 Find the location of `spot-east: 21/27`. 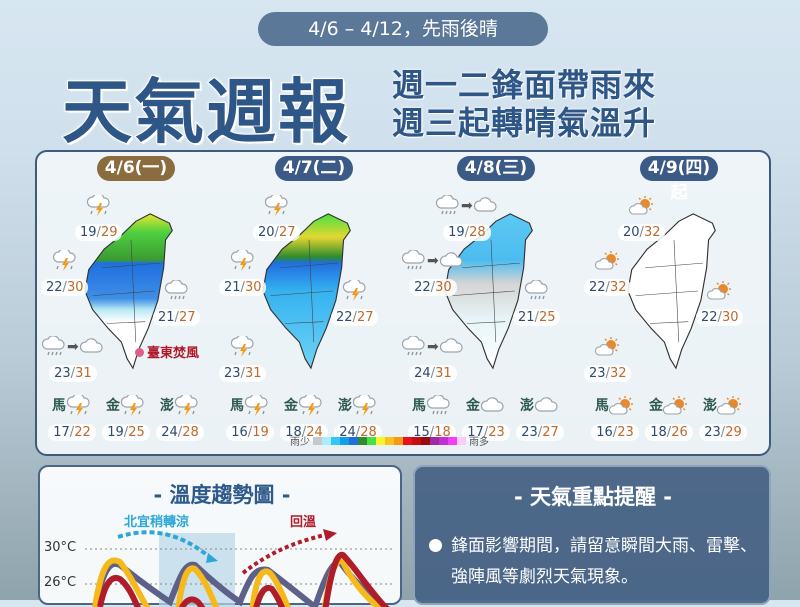

spot-east: 21/27 is located at coordinates (177, 303).